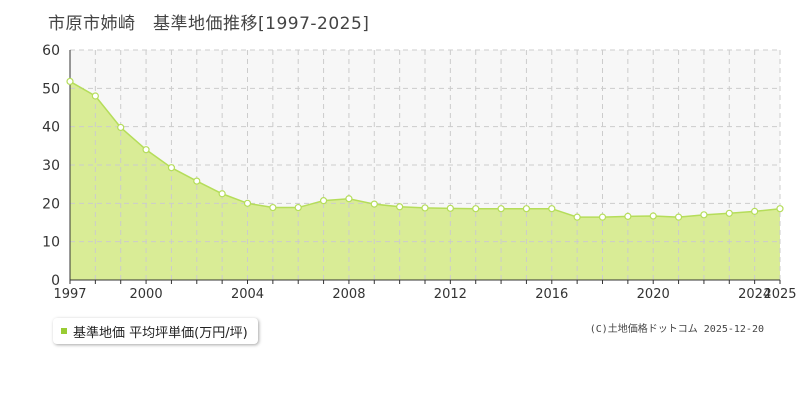 This screenshot has height=400, width=800. I want to click on x-tick-label: 2024, so click(754, 294).